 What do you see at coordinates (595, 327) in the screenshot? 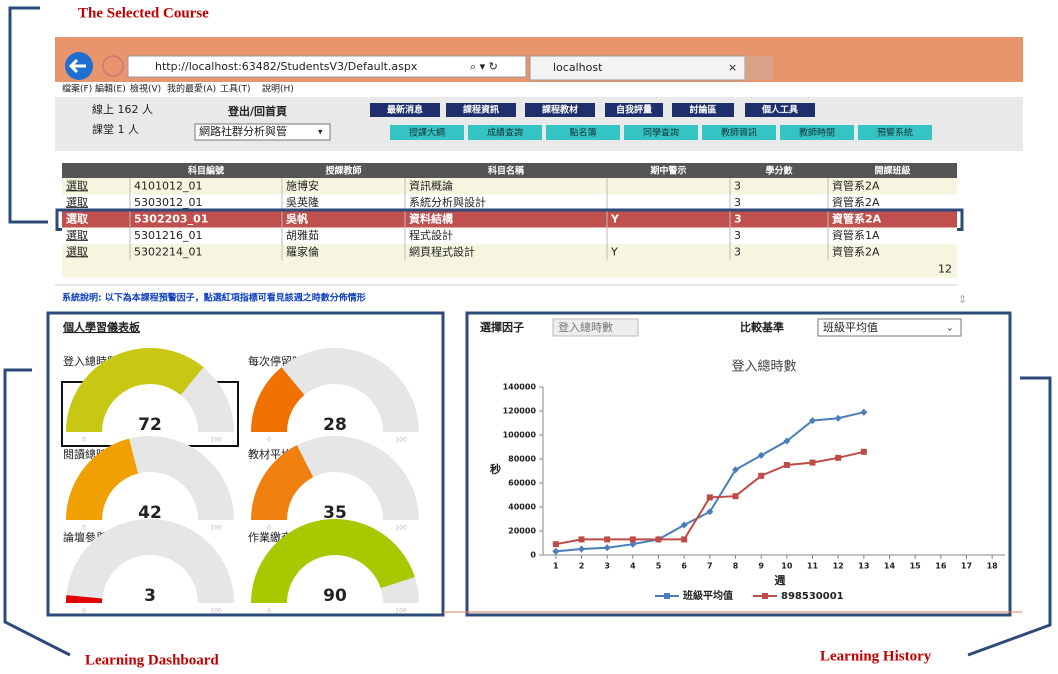
I see `factor-input` at bounding box center [595, 327].